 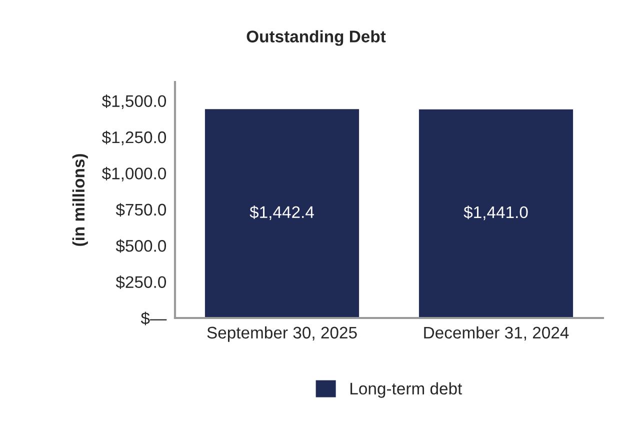 What do you see at coordinates (141, 210) in the screenshot?
I see `y-tick-label: $750.0` at bounding box center [141, 210].